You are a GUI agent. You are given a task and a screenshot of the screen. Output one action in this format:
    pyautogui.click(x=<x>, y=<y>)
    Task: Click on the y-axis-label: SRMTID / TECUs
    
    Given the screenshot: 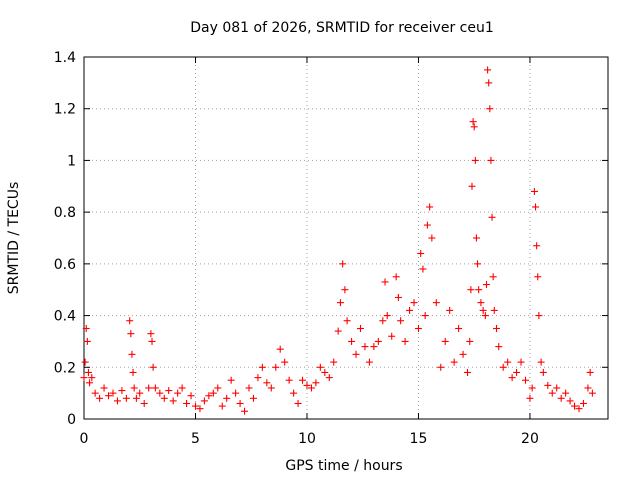 What is the action you would take?
    pyautogui.click(x=14, y=238)
    